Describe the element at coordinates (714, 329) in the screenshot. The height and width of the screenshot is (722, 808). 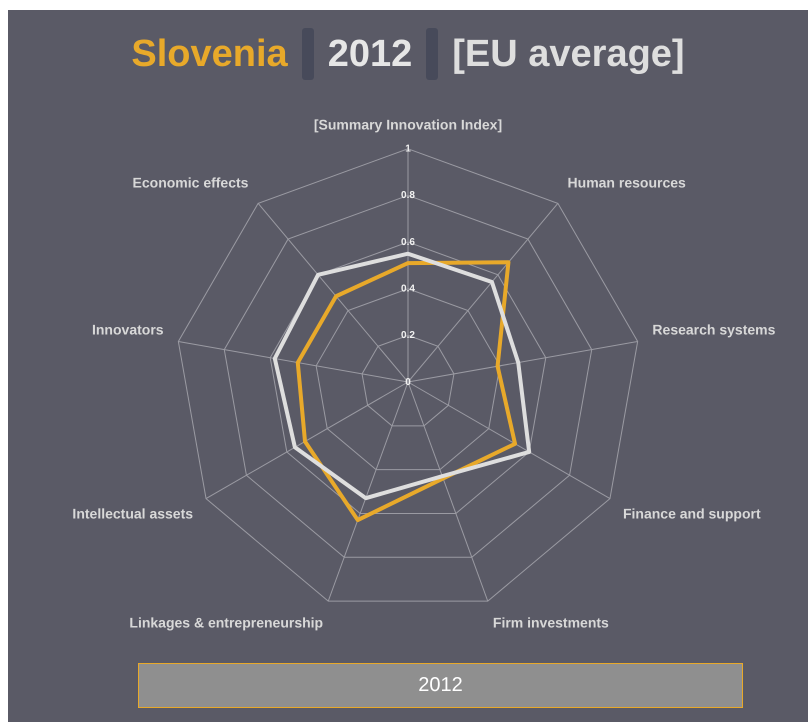
I see `spoke-label: Research systems` at that location.